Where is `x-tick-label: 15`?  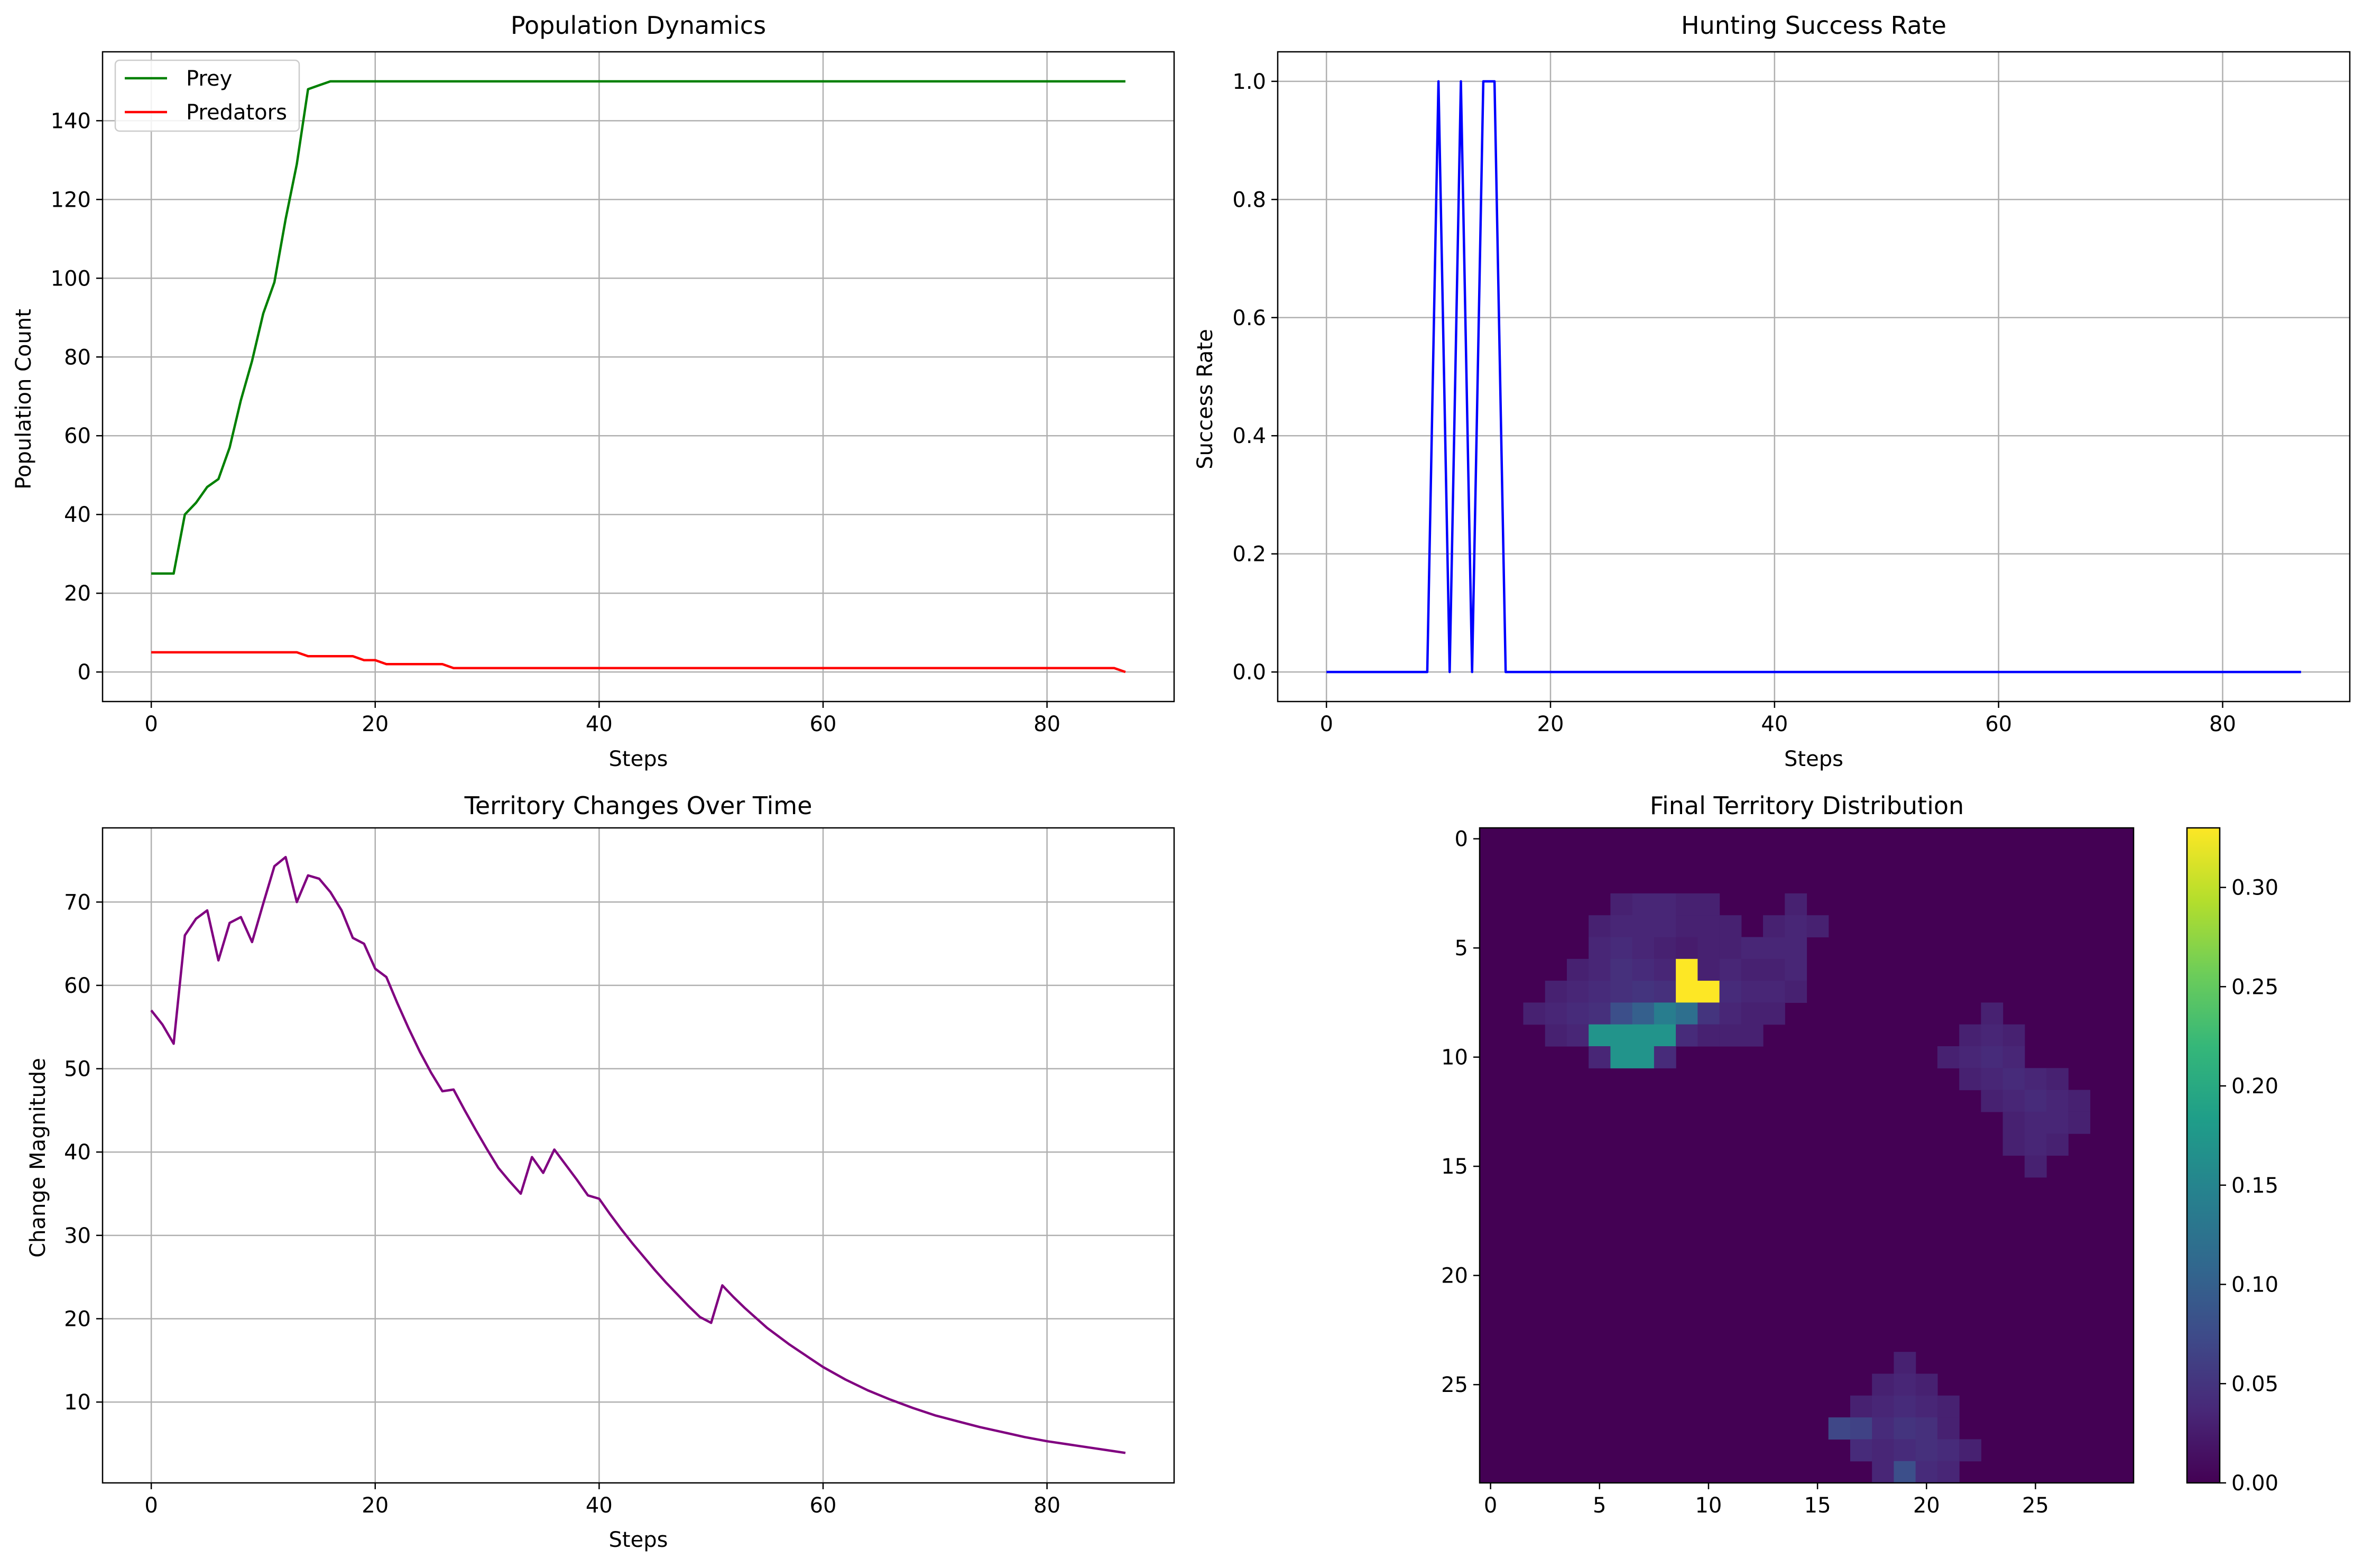 x-tick-label: 15 is located at coordinates (1817, 1505).